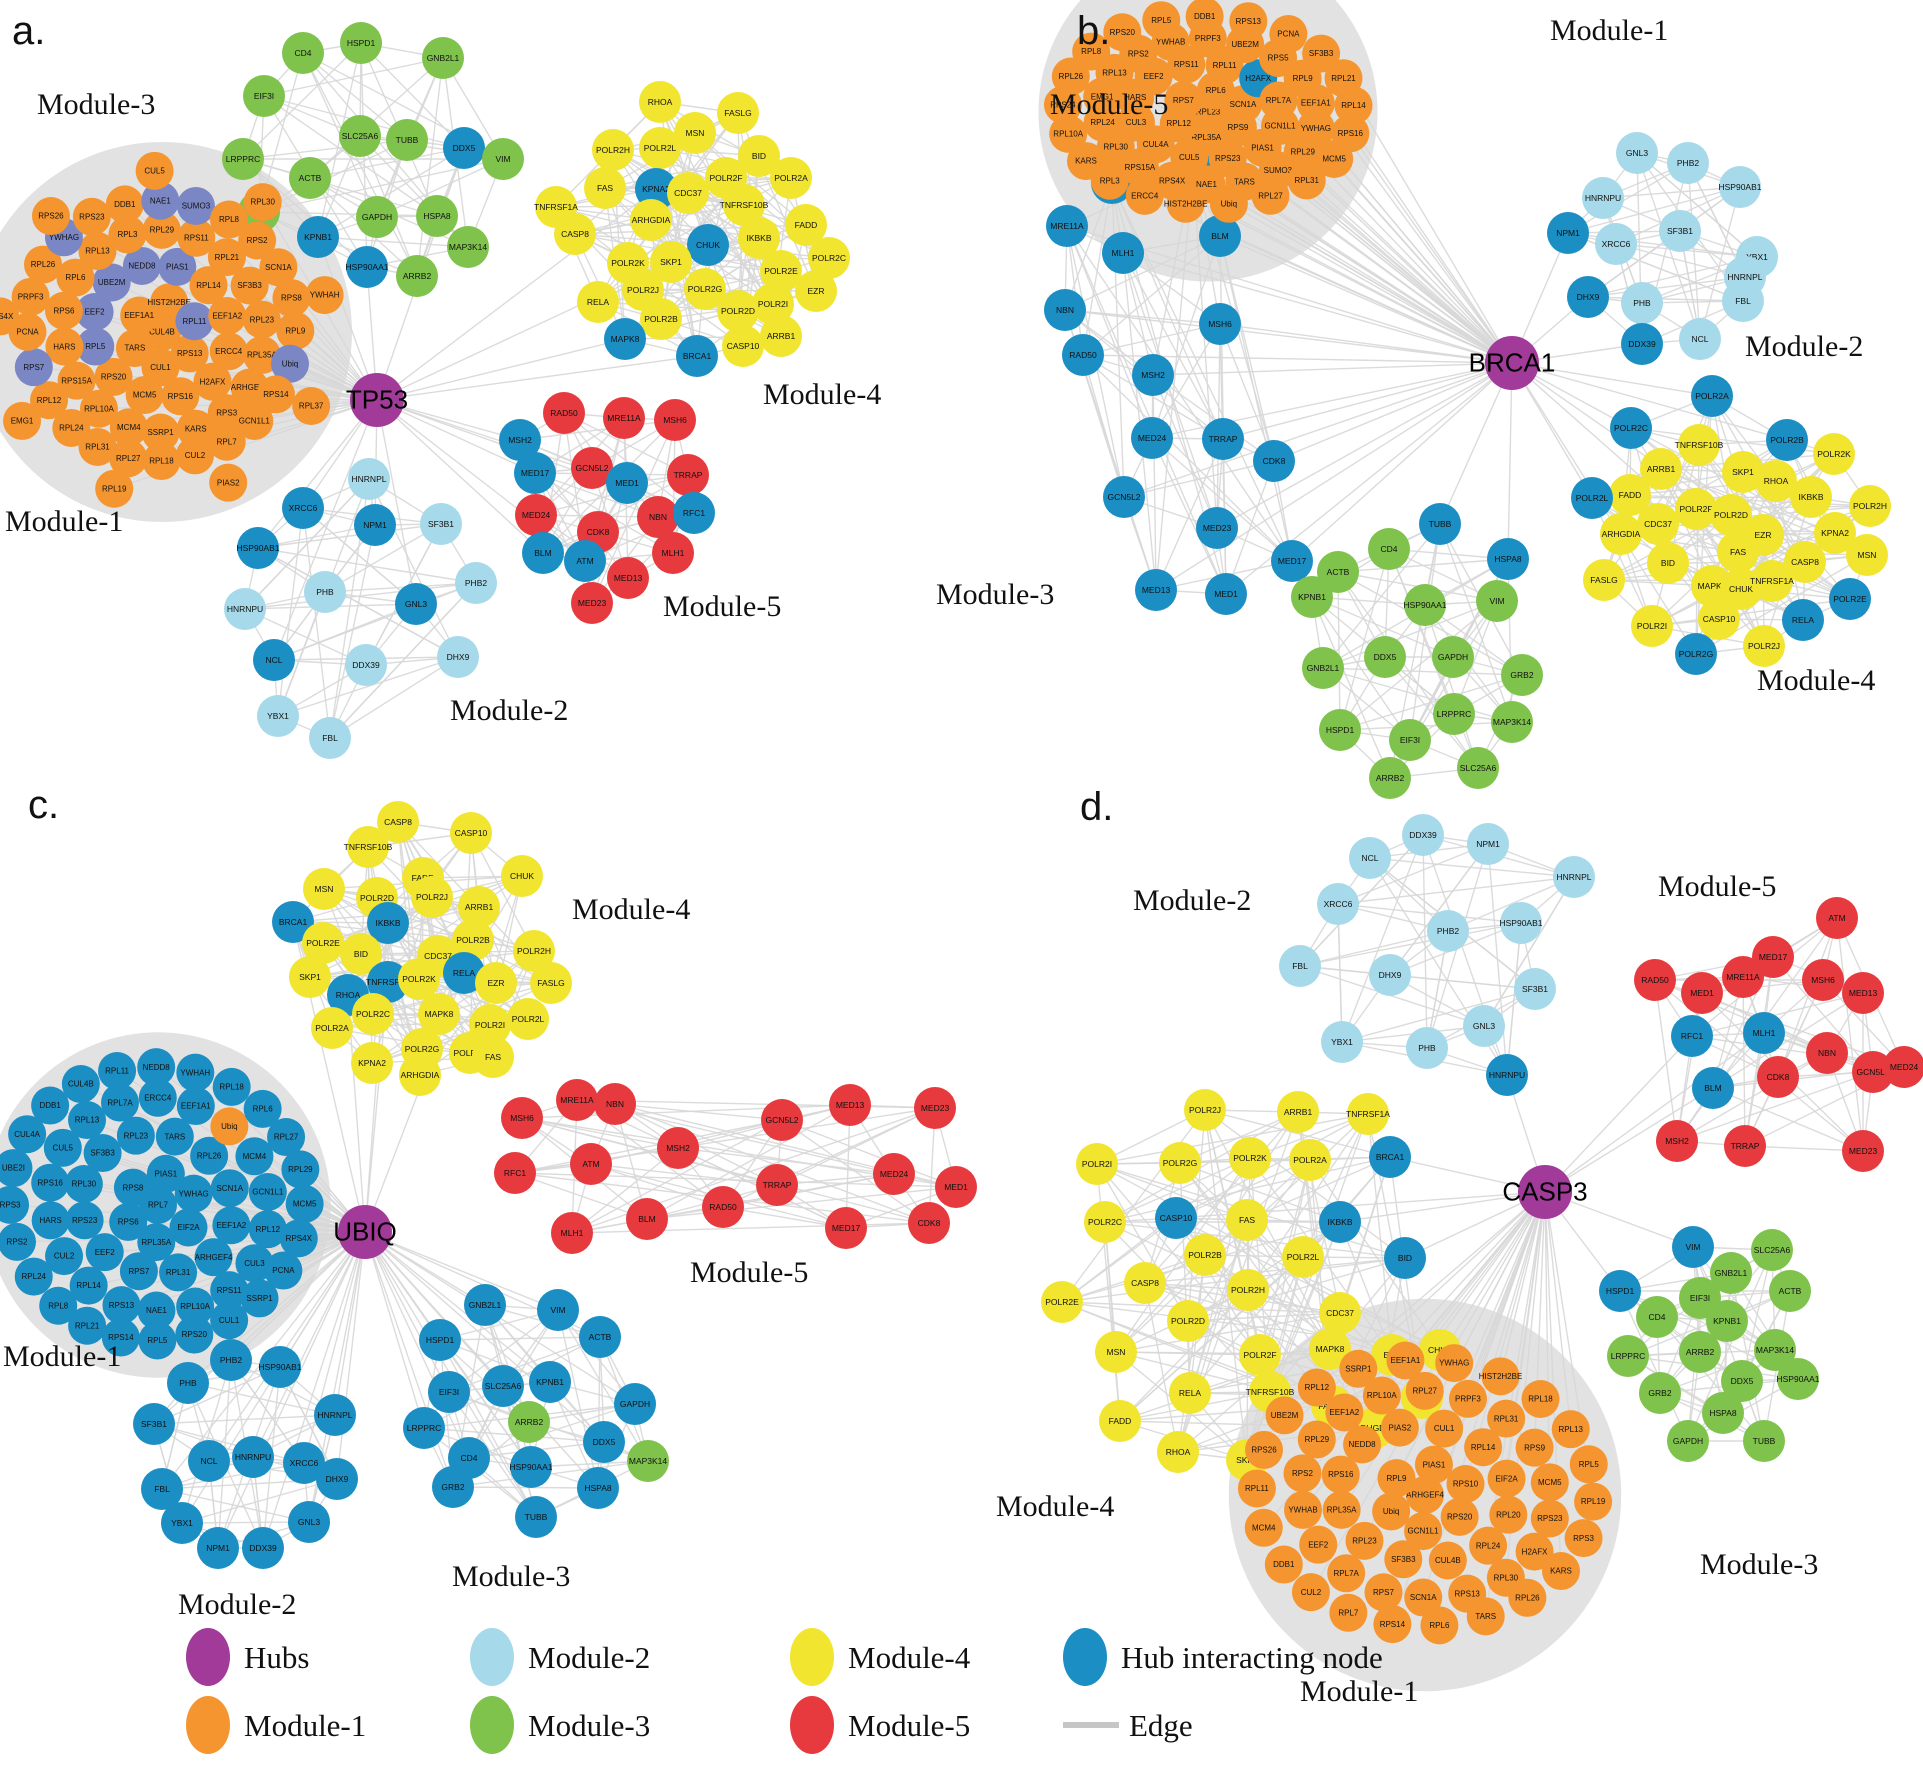 Image resolution: width=1923 pixels, height=1775 pixels. Describe the element at coordinates (50, 1182) in the screenshot. I see `node-RPS16` at that location.